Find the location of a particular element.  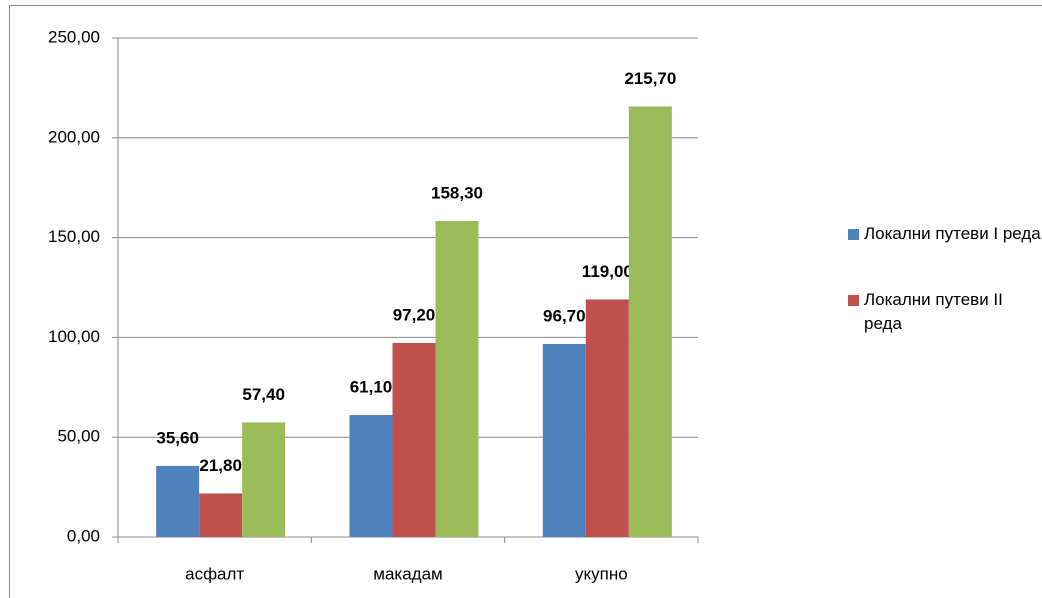

legend-label: Локални путеви II реда is located at coordinates (933, 311).